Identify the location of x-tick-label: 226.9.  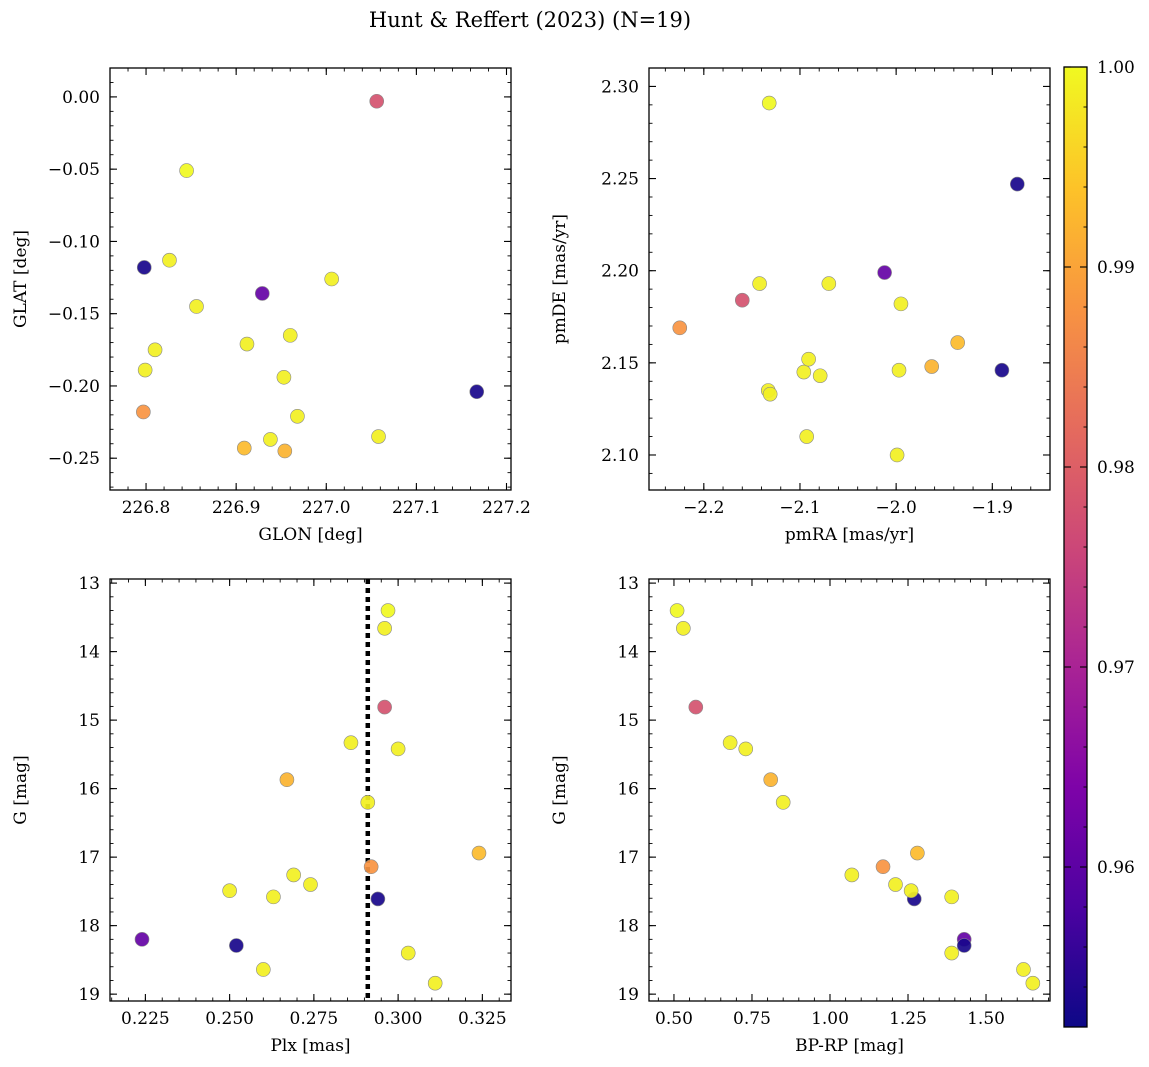
(236, 508).